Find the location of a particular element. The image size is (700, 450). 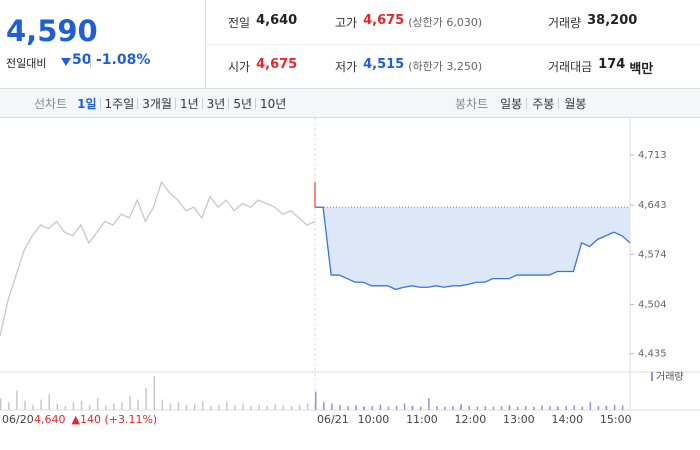

stat-value: 4,675 is located at coordinates (384, 20).